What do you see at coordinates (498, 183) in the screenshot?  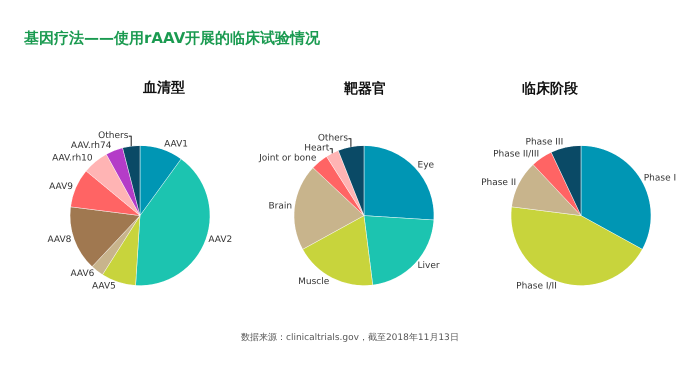 I see `slice-label: Phase II` at bounding box center [498, 183].